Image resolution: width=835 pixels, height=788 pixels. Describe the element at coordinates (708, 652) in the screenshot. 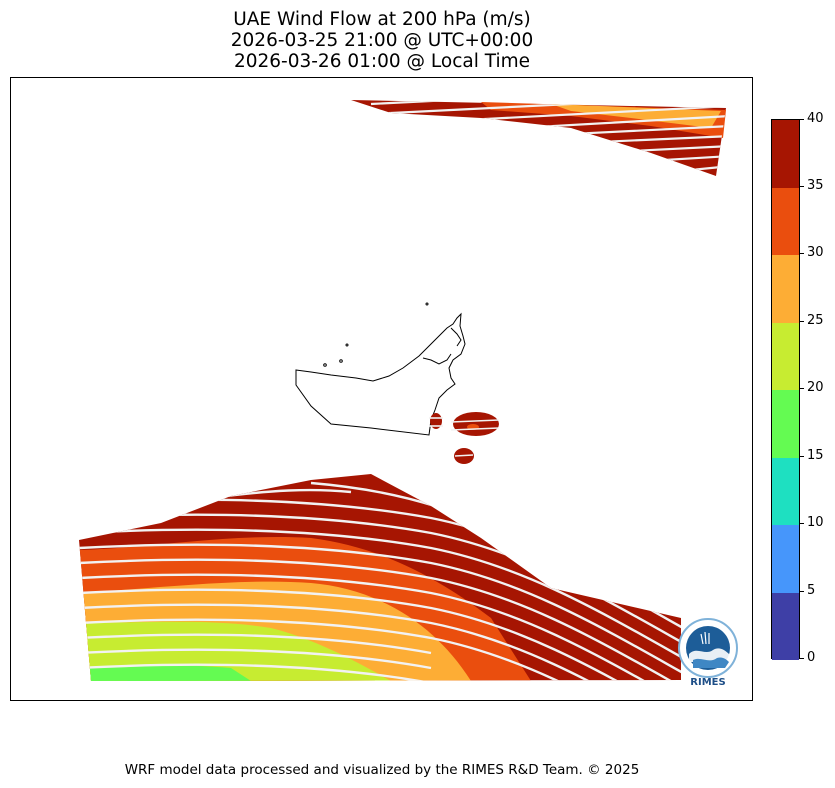

I see `rimes-logo: RIMES` at that location.